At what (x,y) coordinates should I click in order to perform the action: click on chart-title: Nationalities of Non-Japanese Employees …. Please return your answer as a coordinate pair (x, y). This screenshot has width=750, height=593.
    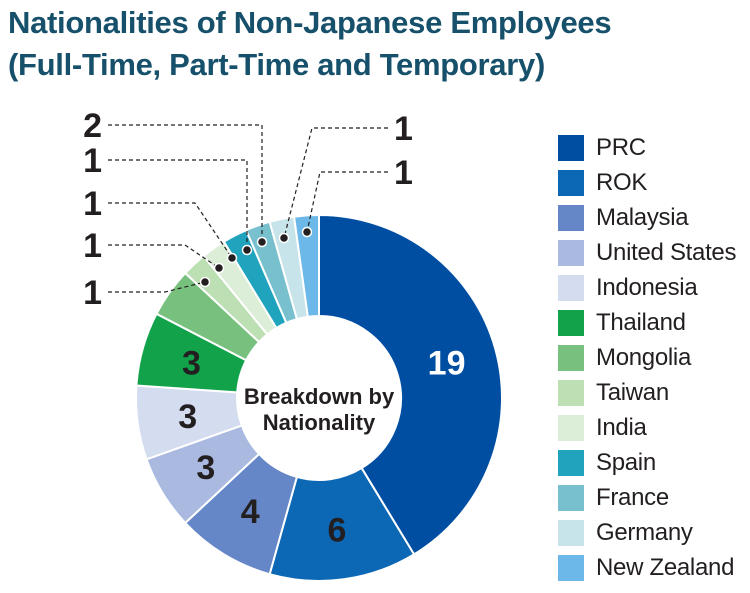
    Looking at the image, I should click on (310, 44).